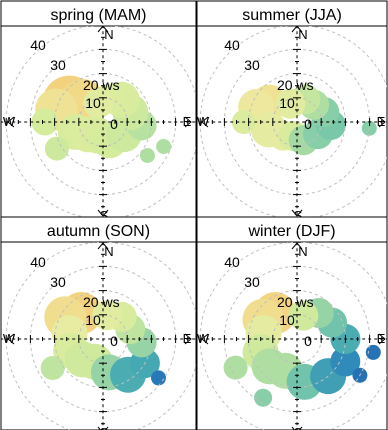 The image size is (388, 430). I want to click on strip-spring, so click(98, 13).